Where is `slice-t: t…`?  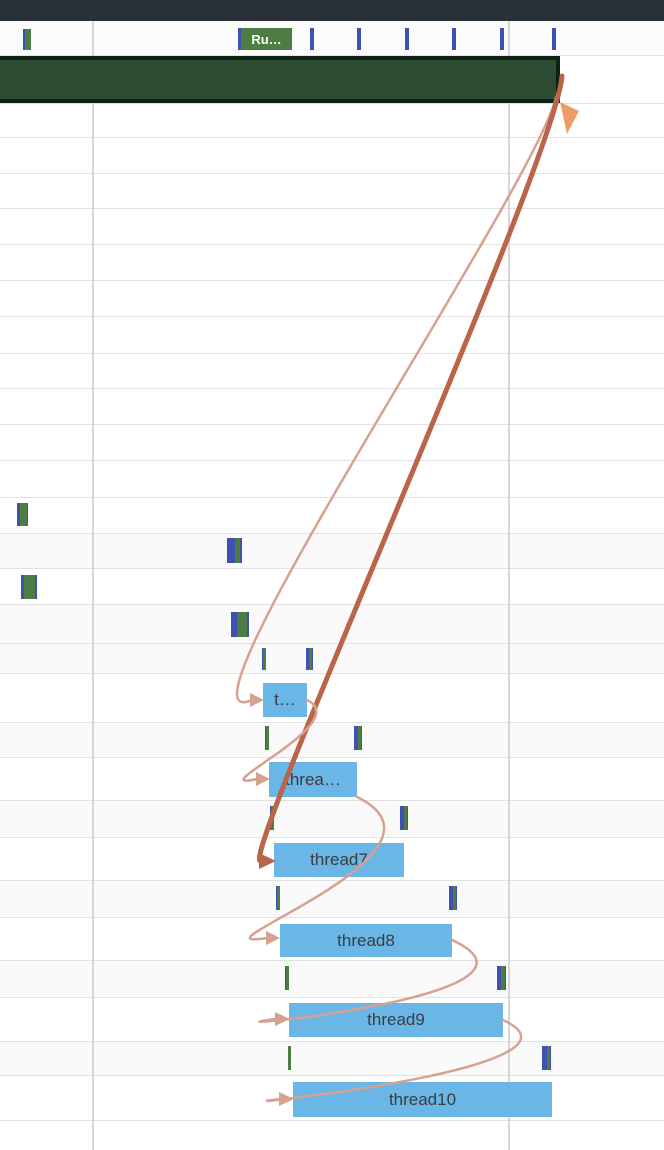 slice-t: t… is located at coordinates (285, 700).